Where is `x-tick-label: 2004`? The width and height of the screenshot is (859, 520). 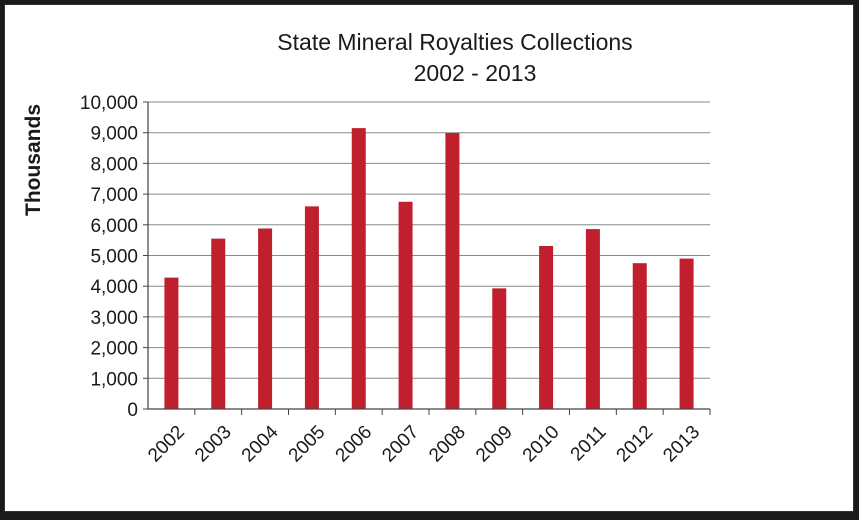 x-tick-label: 2004 is located at coordinates (260, 443).